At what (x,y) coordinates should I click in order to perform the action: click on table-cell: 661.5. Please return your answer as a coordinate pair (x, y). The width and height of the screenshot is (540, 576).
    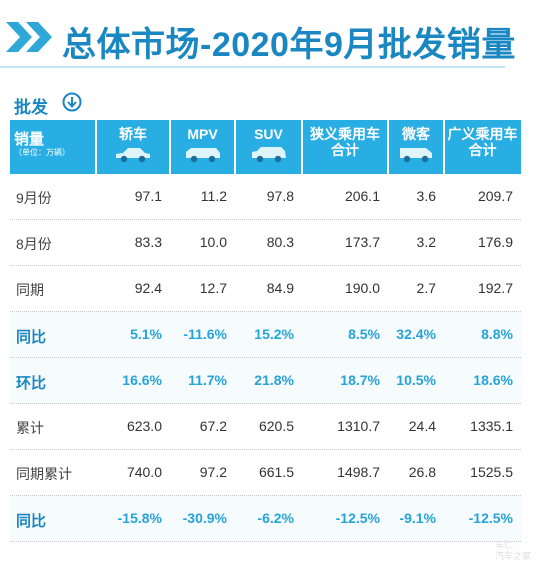
    Looking at the image, I should click on (276, 472).